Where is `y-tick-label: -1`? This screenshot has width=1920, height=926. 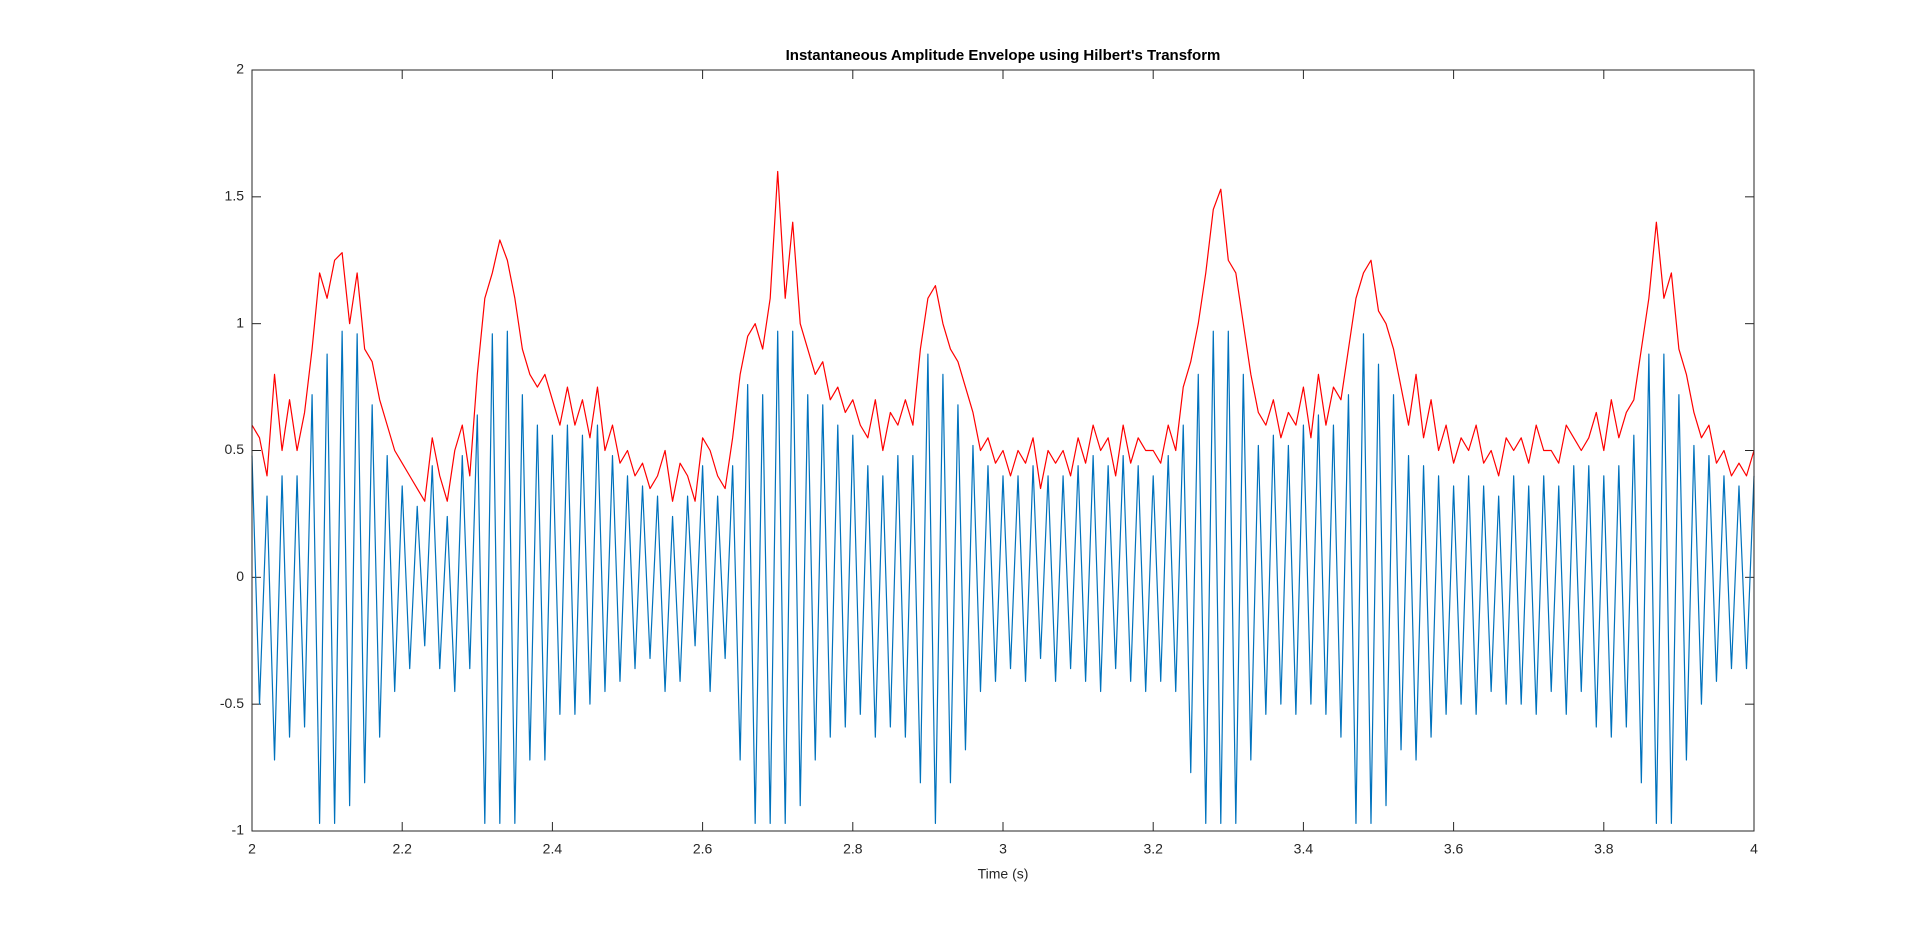 y-tick-label: -1 is located at coordinates (238, 830).